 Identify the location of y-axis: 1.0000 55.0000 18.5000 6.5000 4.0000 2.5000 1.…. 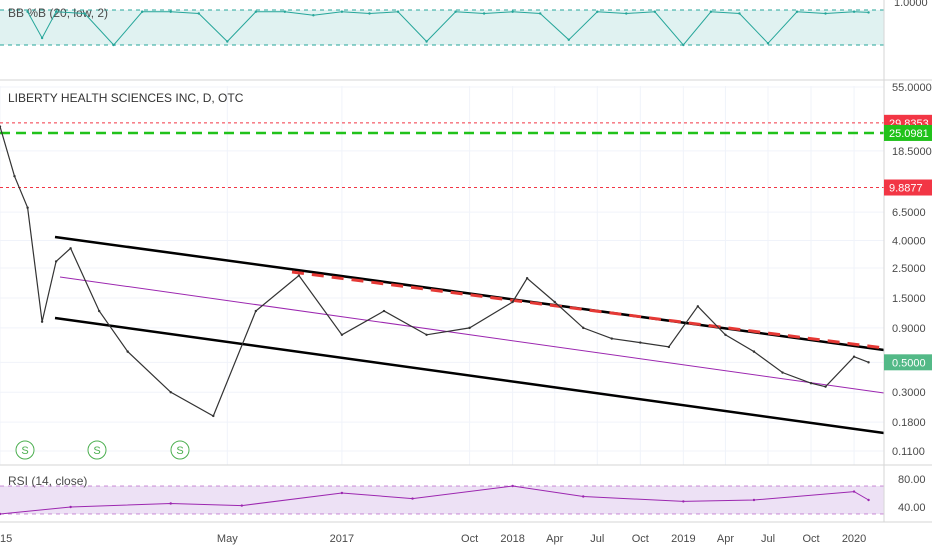
(908, 257).